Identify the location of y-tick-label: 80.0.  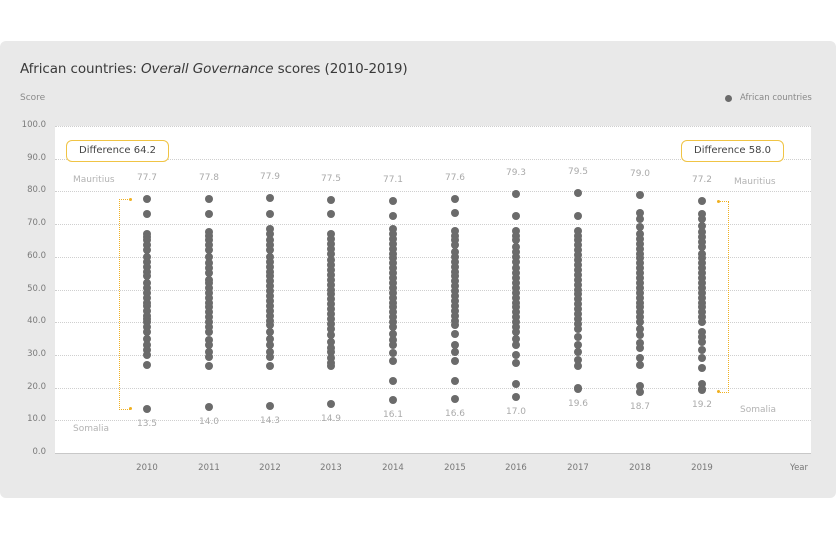
(36, 190).